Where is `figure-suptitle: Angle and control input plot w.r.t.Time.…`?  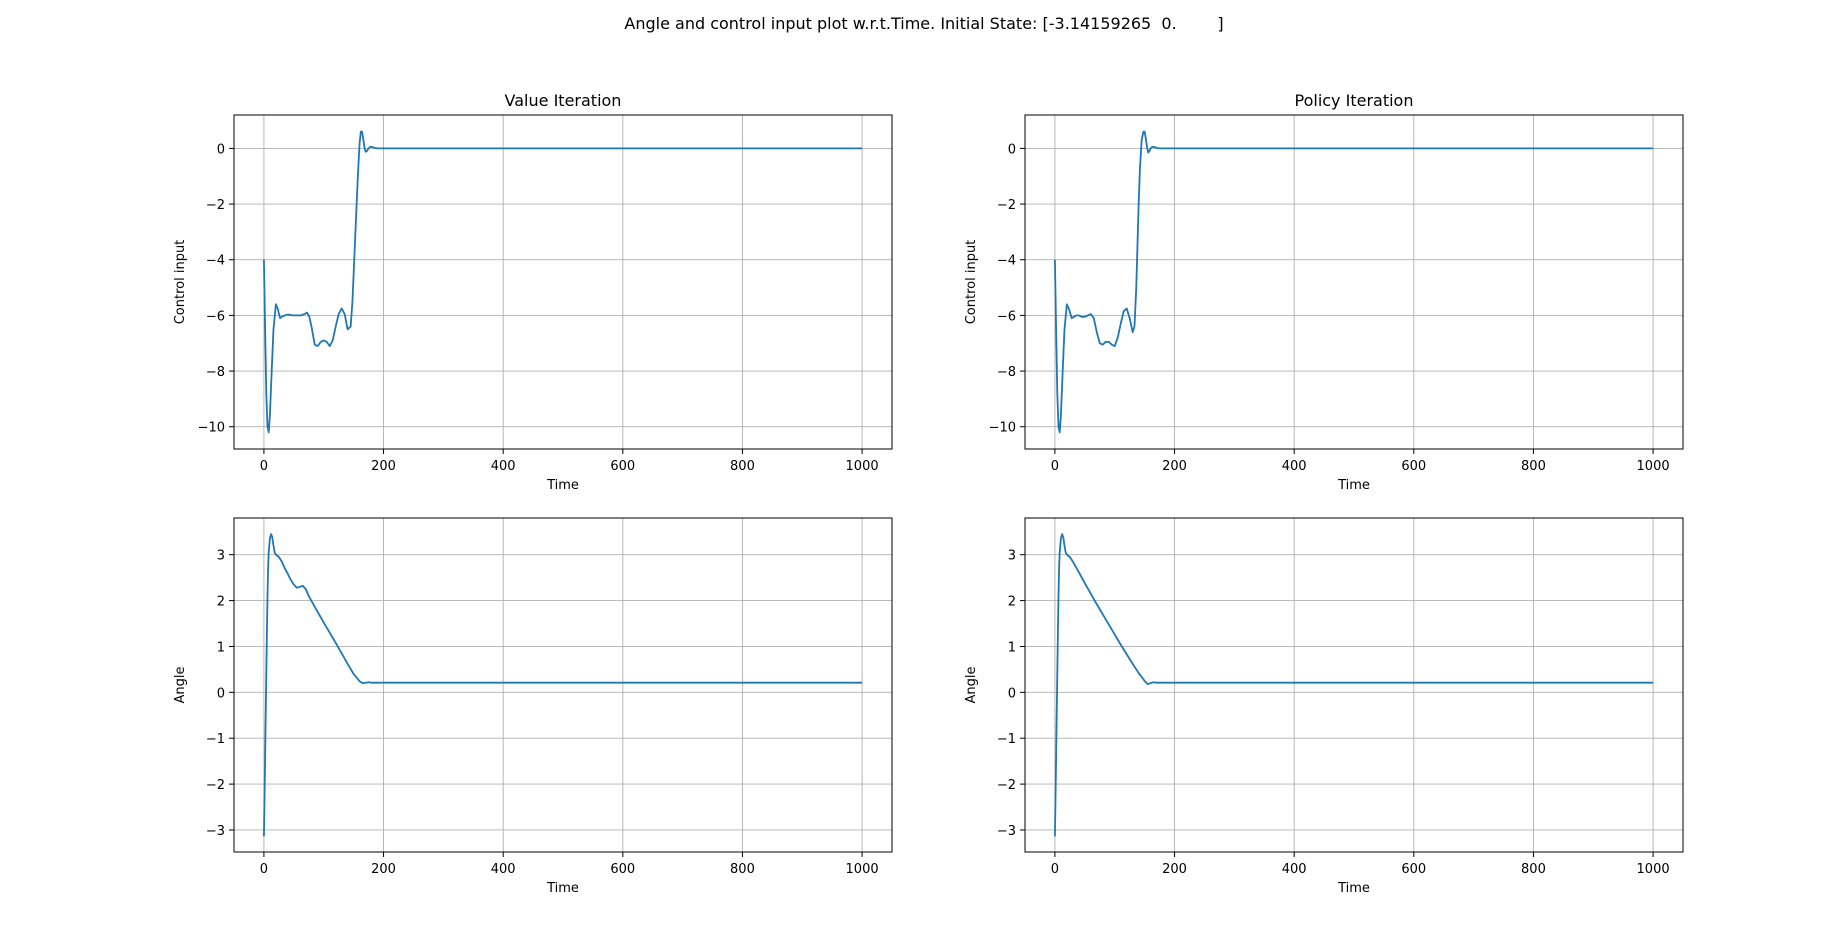 figure-suptitle: Angle and control input plot w.r.t.Time.… is located at coordinates (924, 23).